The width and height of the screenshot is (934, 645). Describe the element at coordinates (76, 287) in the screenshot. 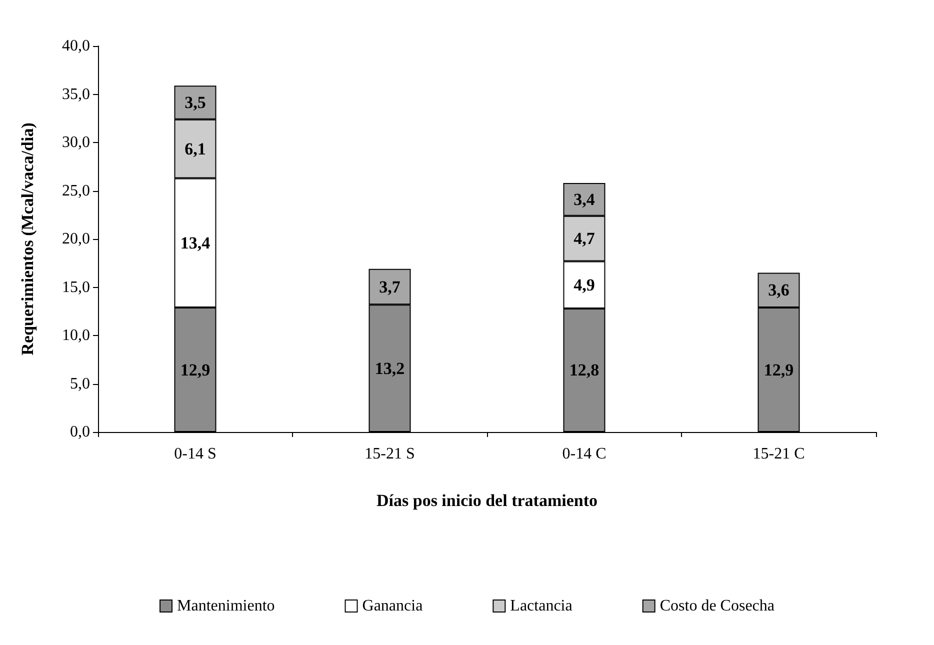

I see `y-tick-label: 15,0` at that location.